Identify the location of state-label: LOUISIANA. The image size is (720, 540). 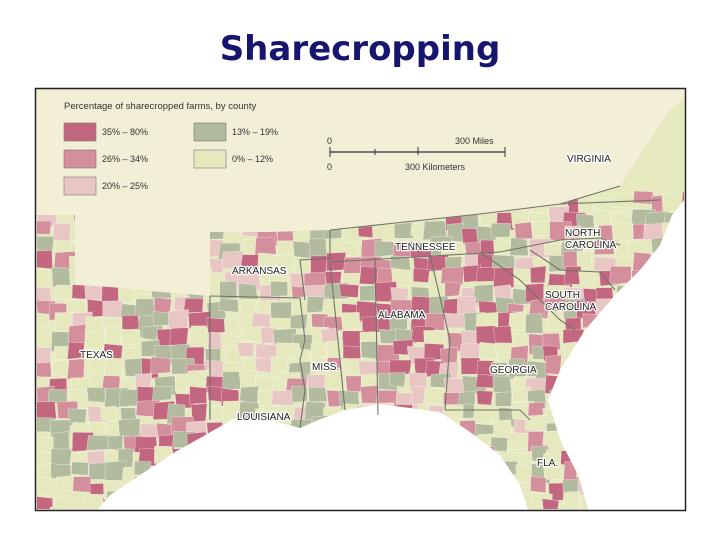
(264, 417).